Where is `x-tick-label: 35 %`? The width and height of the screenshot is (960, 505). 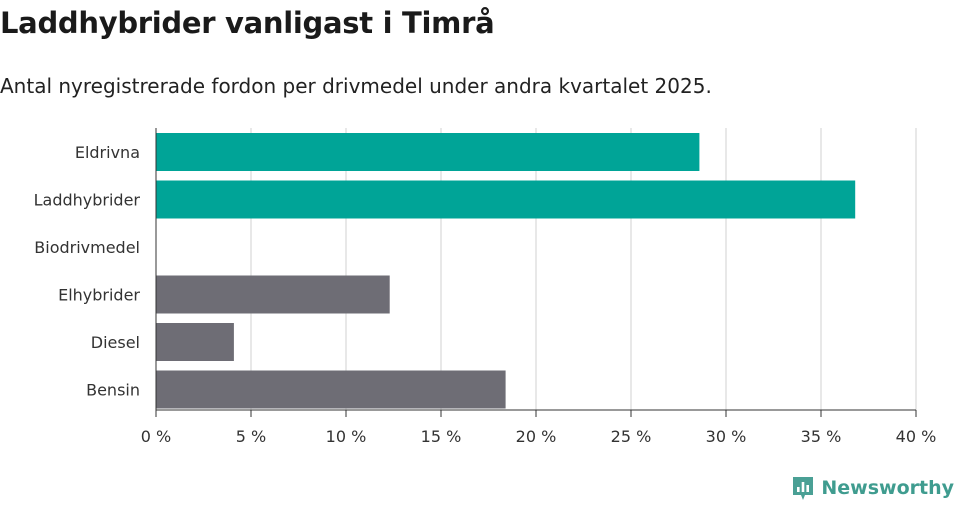
x-tick-label: 35 % is located at coordinates (821, 436).